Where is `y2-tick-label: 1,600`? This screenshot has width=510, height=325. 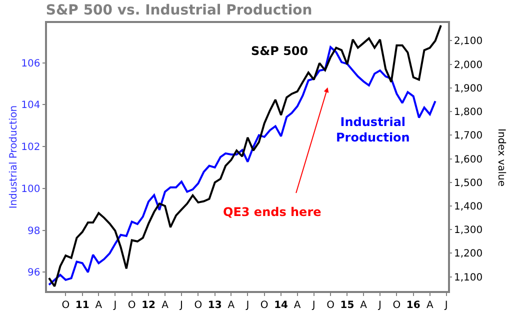 y2-tick-label: 1,600 is located at coordinates (468, 160).